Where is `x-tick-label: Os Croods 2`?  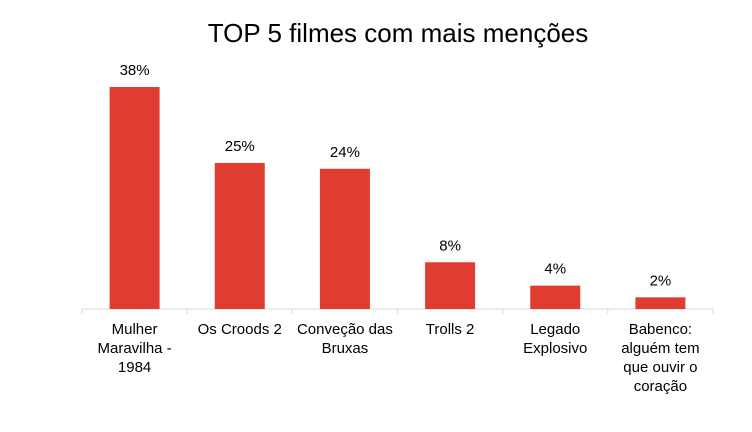 x-tick-label: Os Croods 2 is located at coordinates (239, 329).